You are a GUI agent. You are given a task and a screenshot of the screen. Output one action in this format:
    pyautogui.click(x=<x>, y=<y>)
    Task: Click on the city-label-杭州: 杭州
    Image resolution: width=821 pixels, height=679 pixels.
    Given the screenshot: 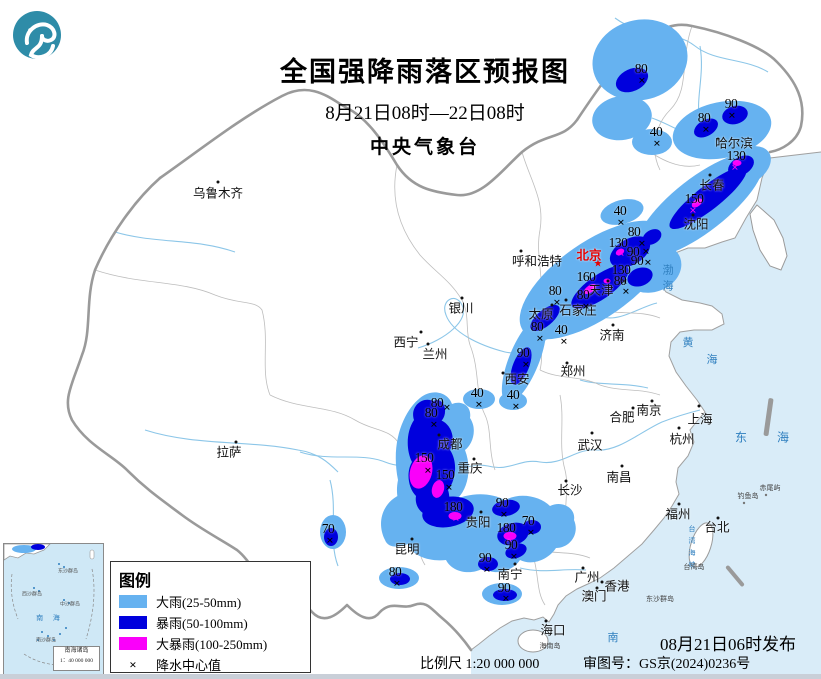 What is the action you would take?
    pyautogui.click(x=682, y=439)
    